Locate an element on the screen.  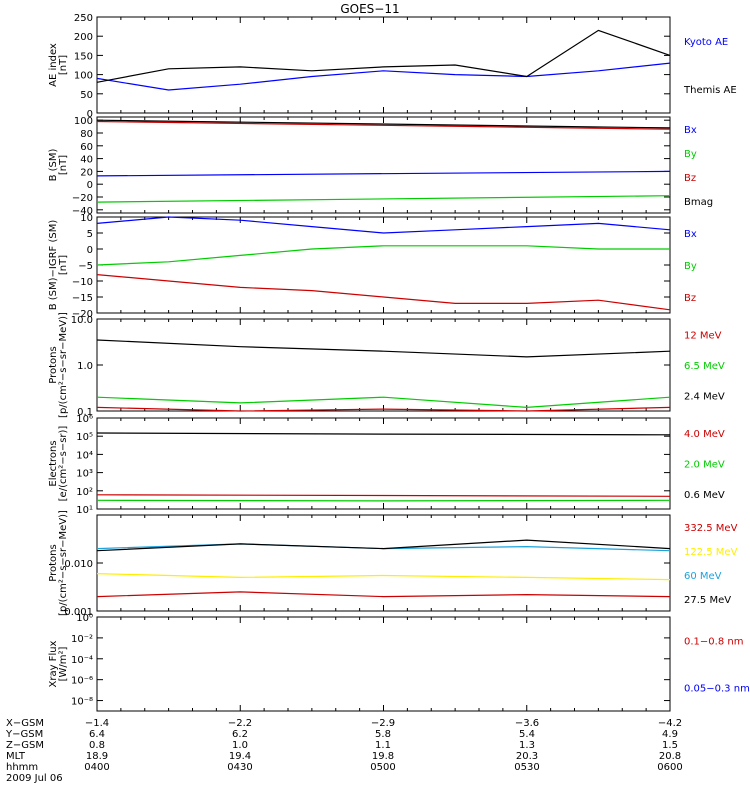
y-tick-label: 10⁻⁸ is located at coordinates (82, 702).